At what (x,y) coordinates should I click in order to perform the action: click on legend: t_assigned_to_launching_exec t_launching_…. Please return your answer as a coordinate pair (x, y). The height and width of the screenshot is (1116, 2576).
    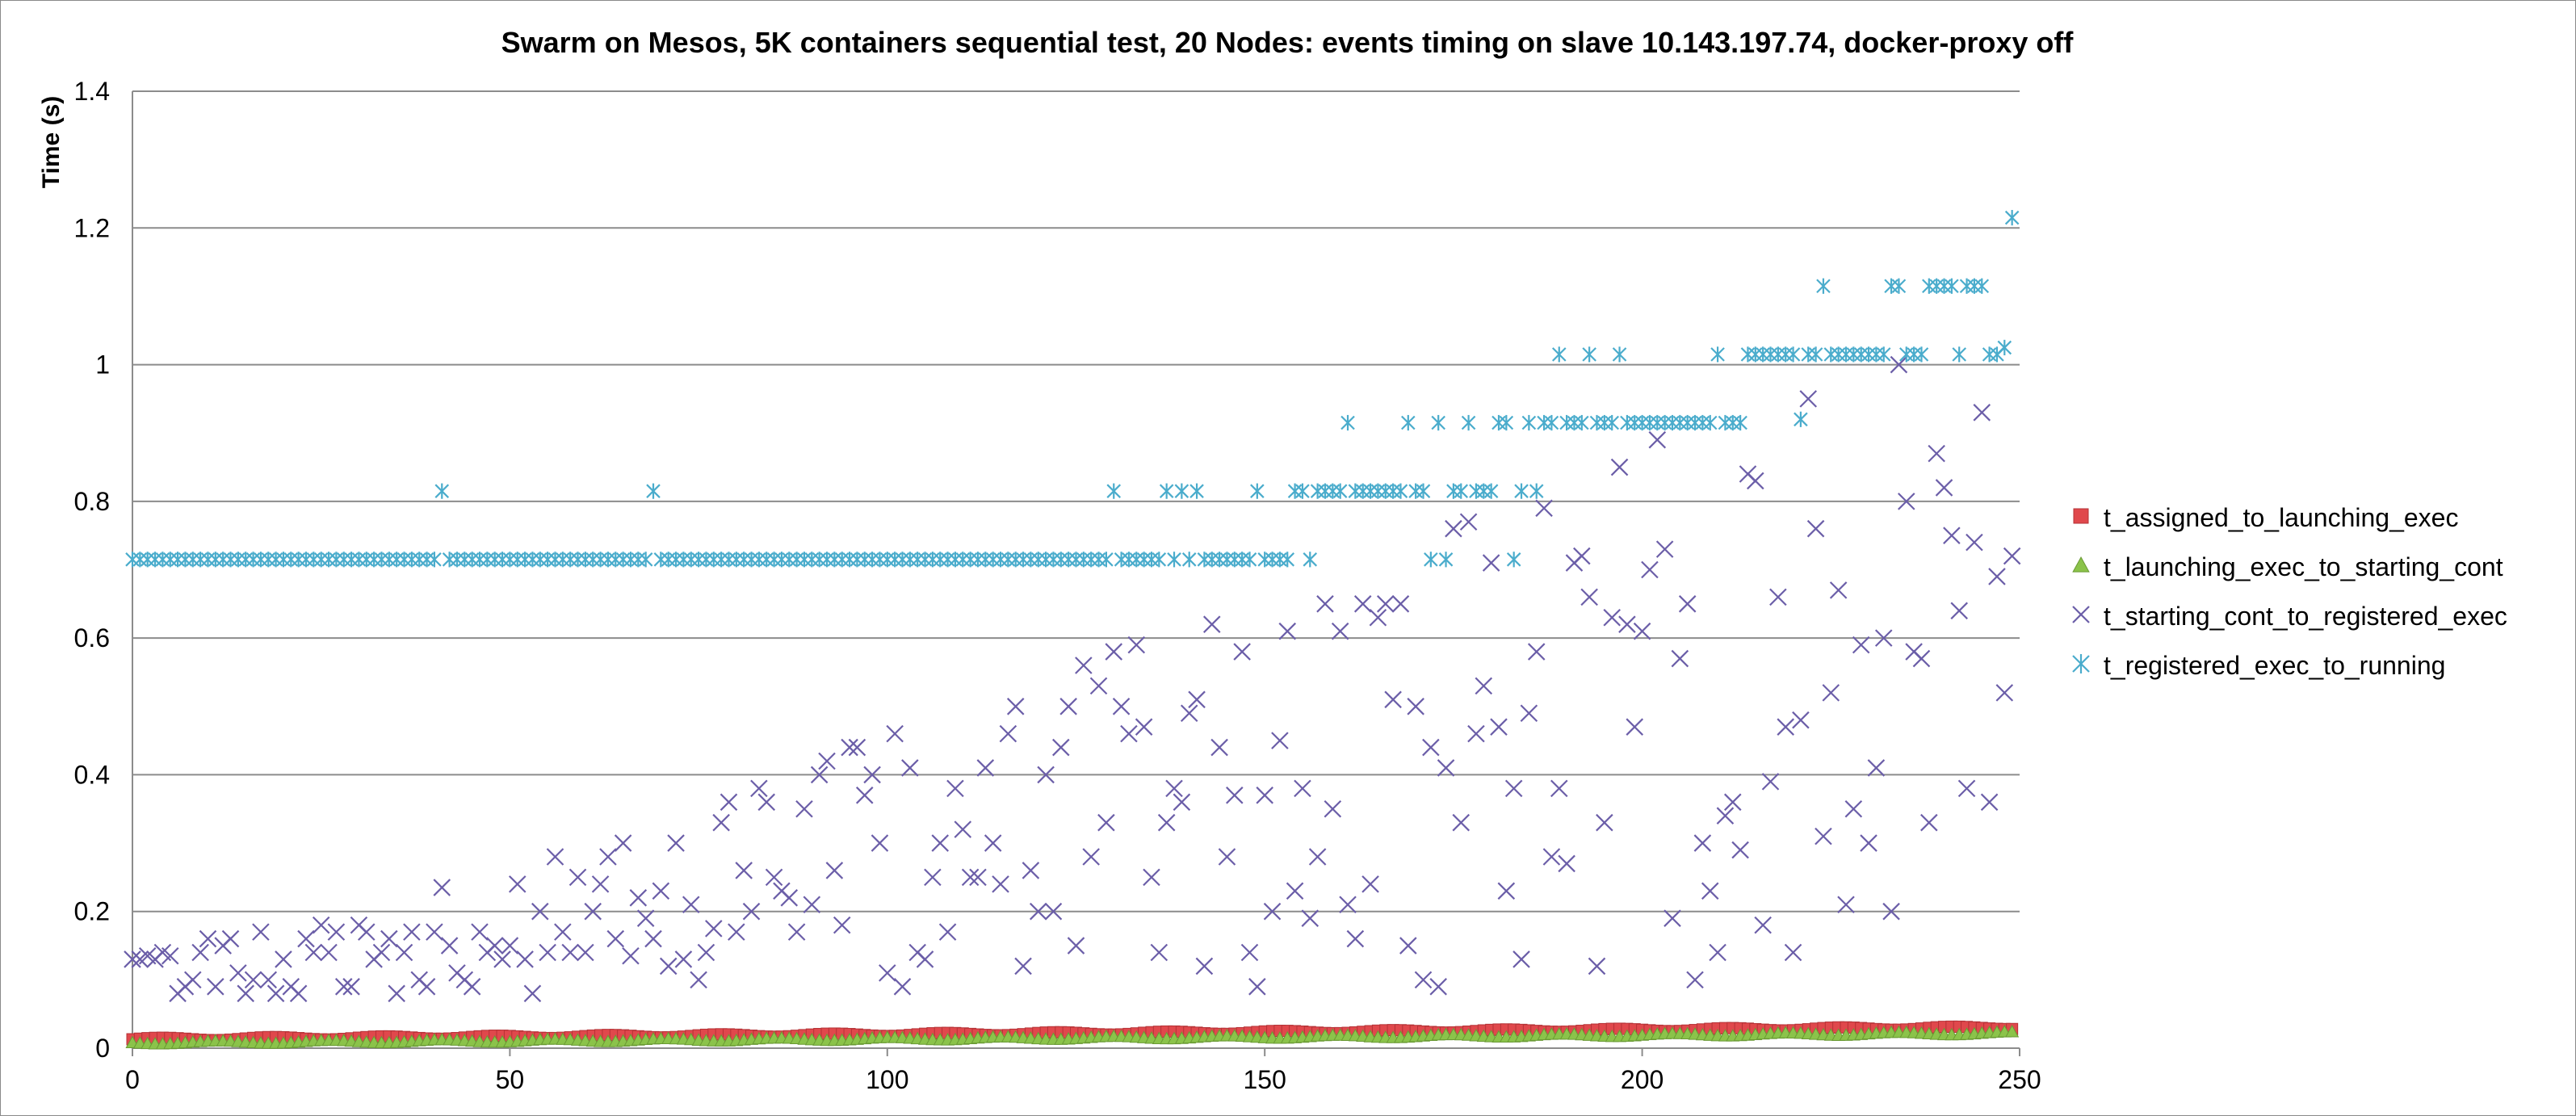
    Looking at the image, I should click on (2289, 592).